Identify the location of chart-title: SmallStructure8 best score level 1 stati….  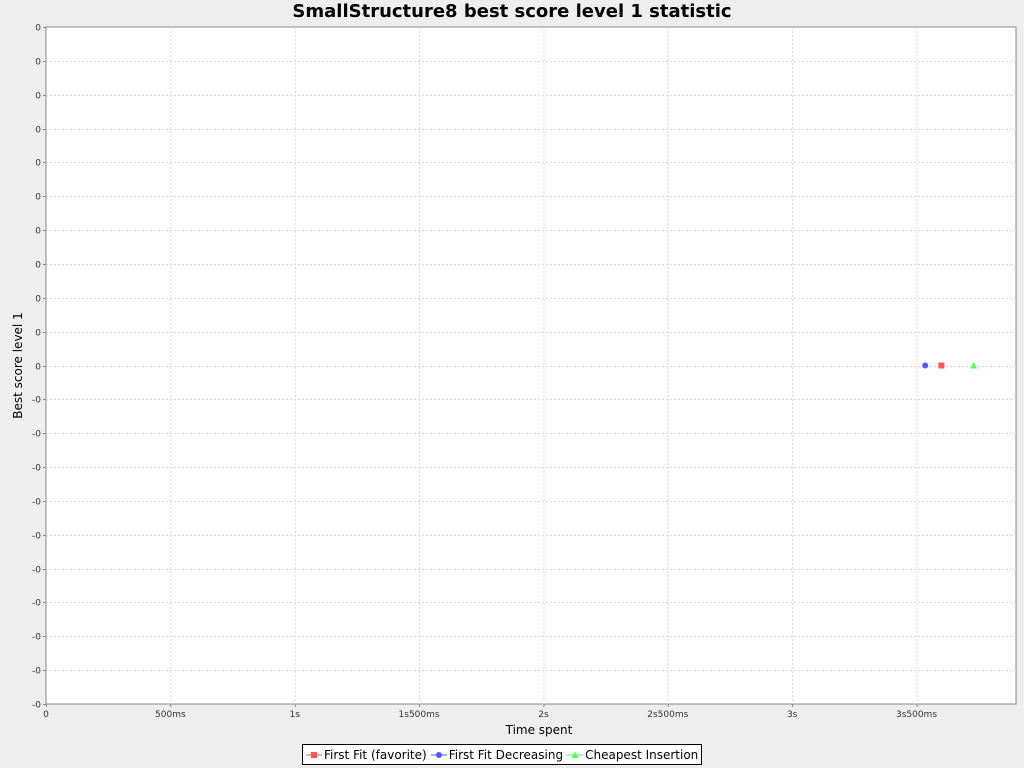
(512, 11).